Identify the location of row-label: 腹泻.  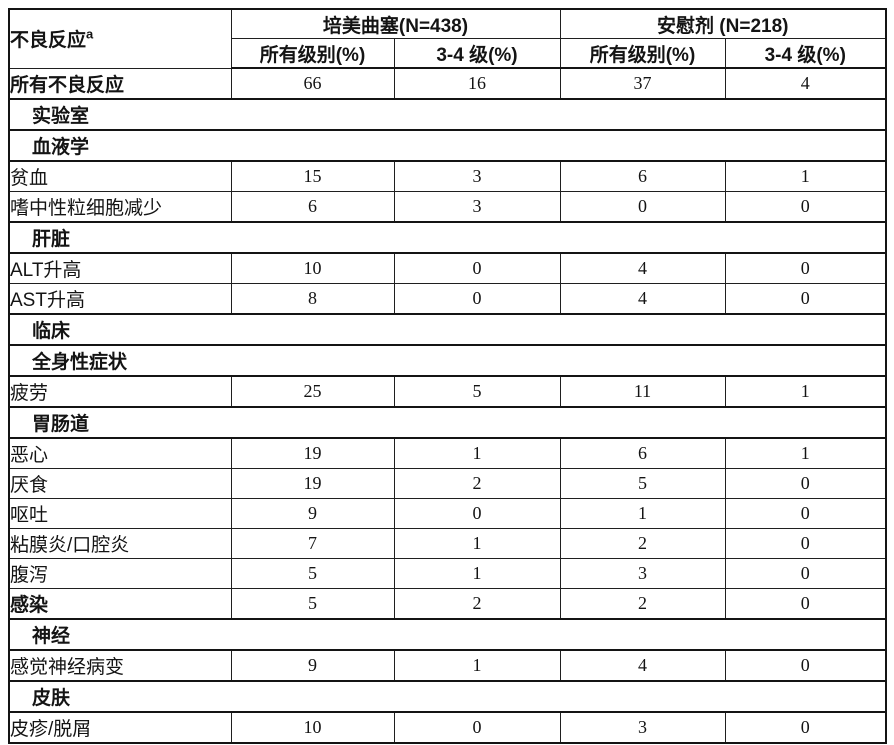
(120, 573).